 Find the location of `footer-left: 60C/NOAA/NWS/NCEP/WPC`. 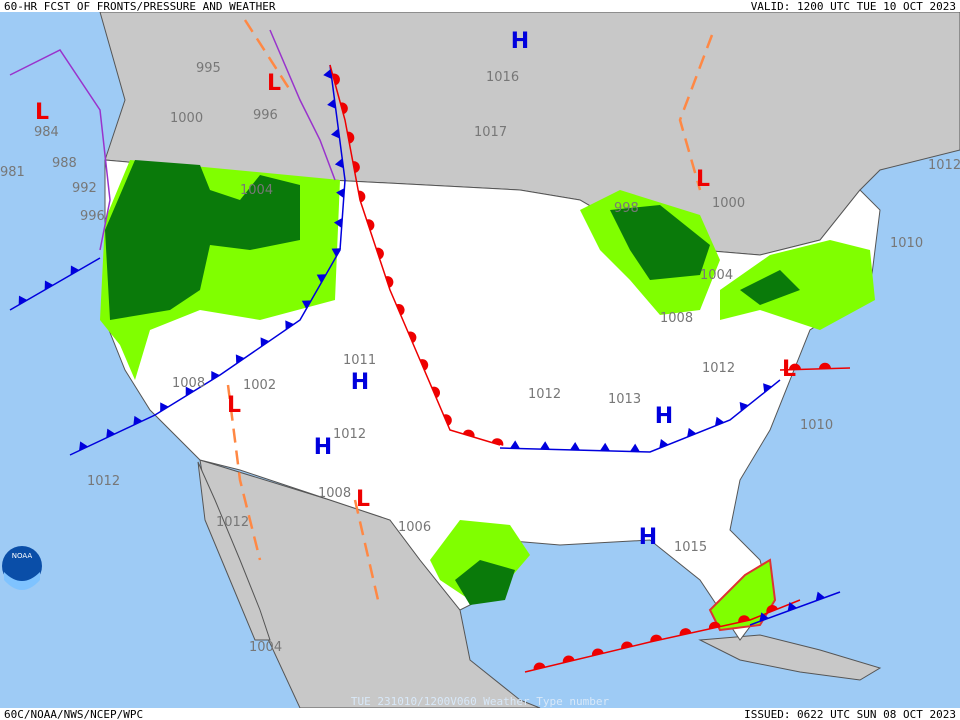

footer-left: 60C/NOAA/NWS/NCEP/WPC is located at coordinates (73, 714).